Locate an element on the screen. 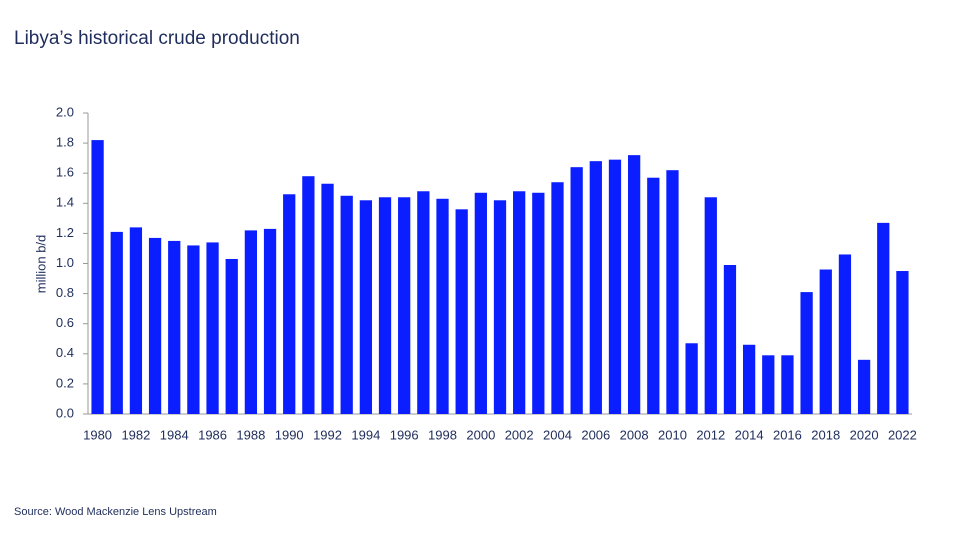 This screenshot has height=540, width=960. x-tick-label: 2002 is located at coordinates (519, 434).